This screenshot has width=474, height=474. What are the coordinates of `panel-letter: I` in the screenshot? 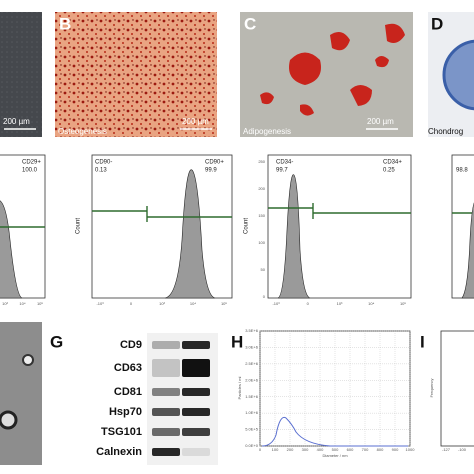 It's located at (422, 341).